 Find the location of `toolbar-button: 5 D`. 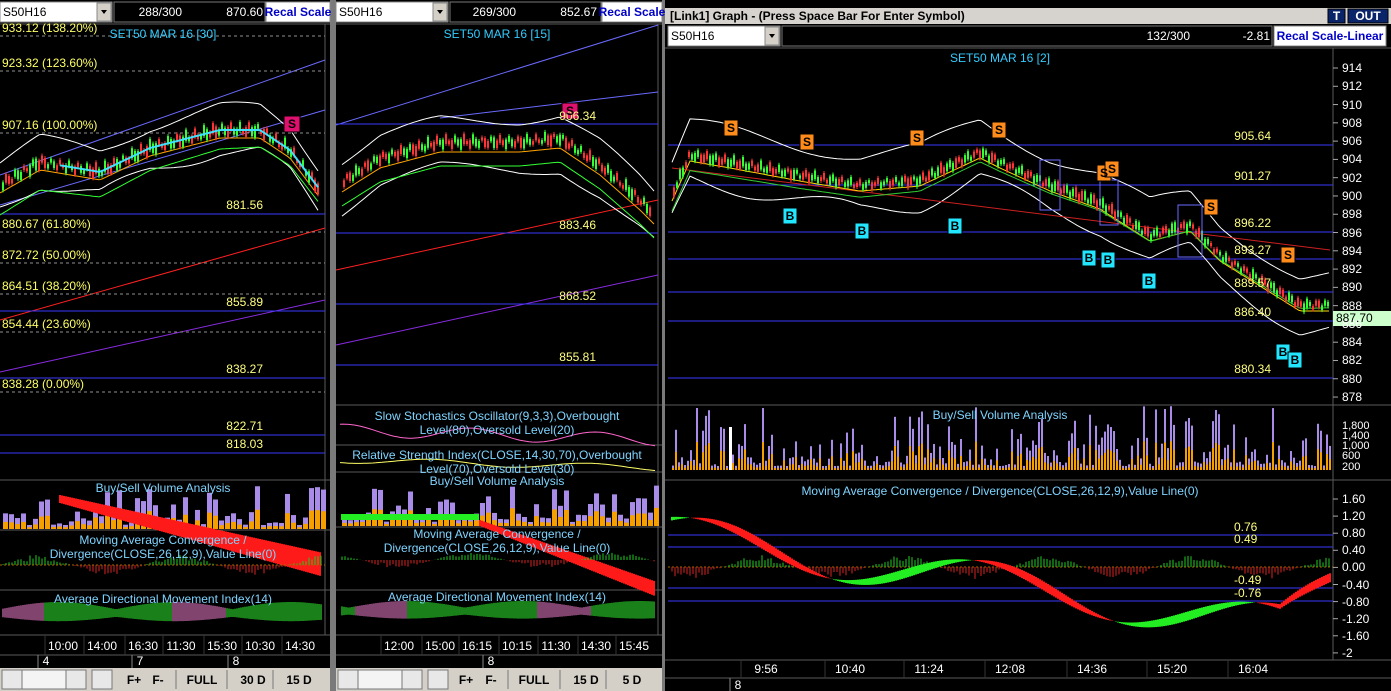

toolbar-button: 5 D is located at coordinates (632, 680).